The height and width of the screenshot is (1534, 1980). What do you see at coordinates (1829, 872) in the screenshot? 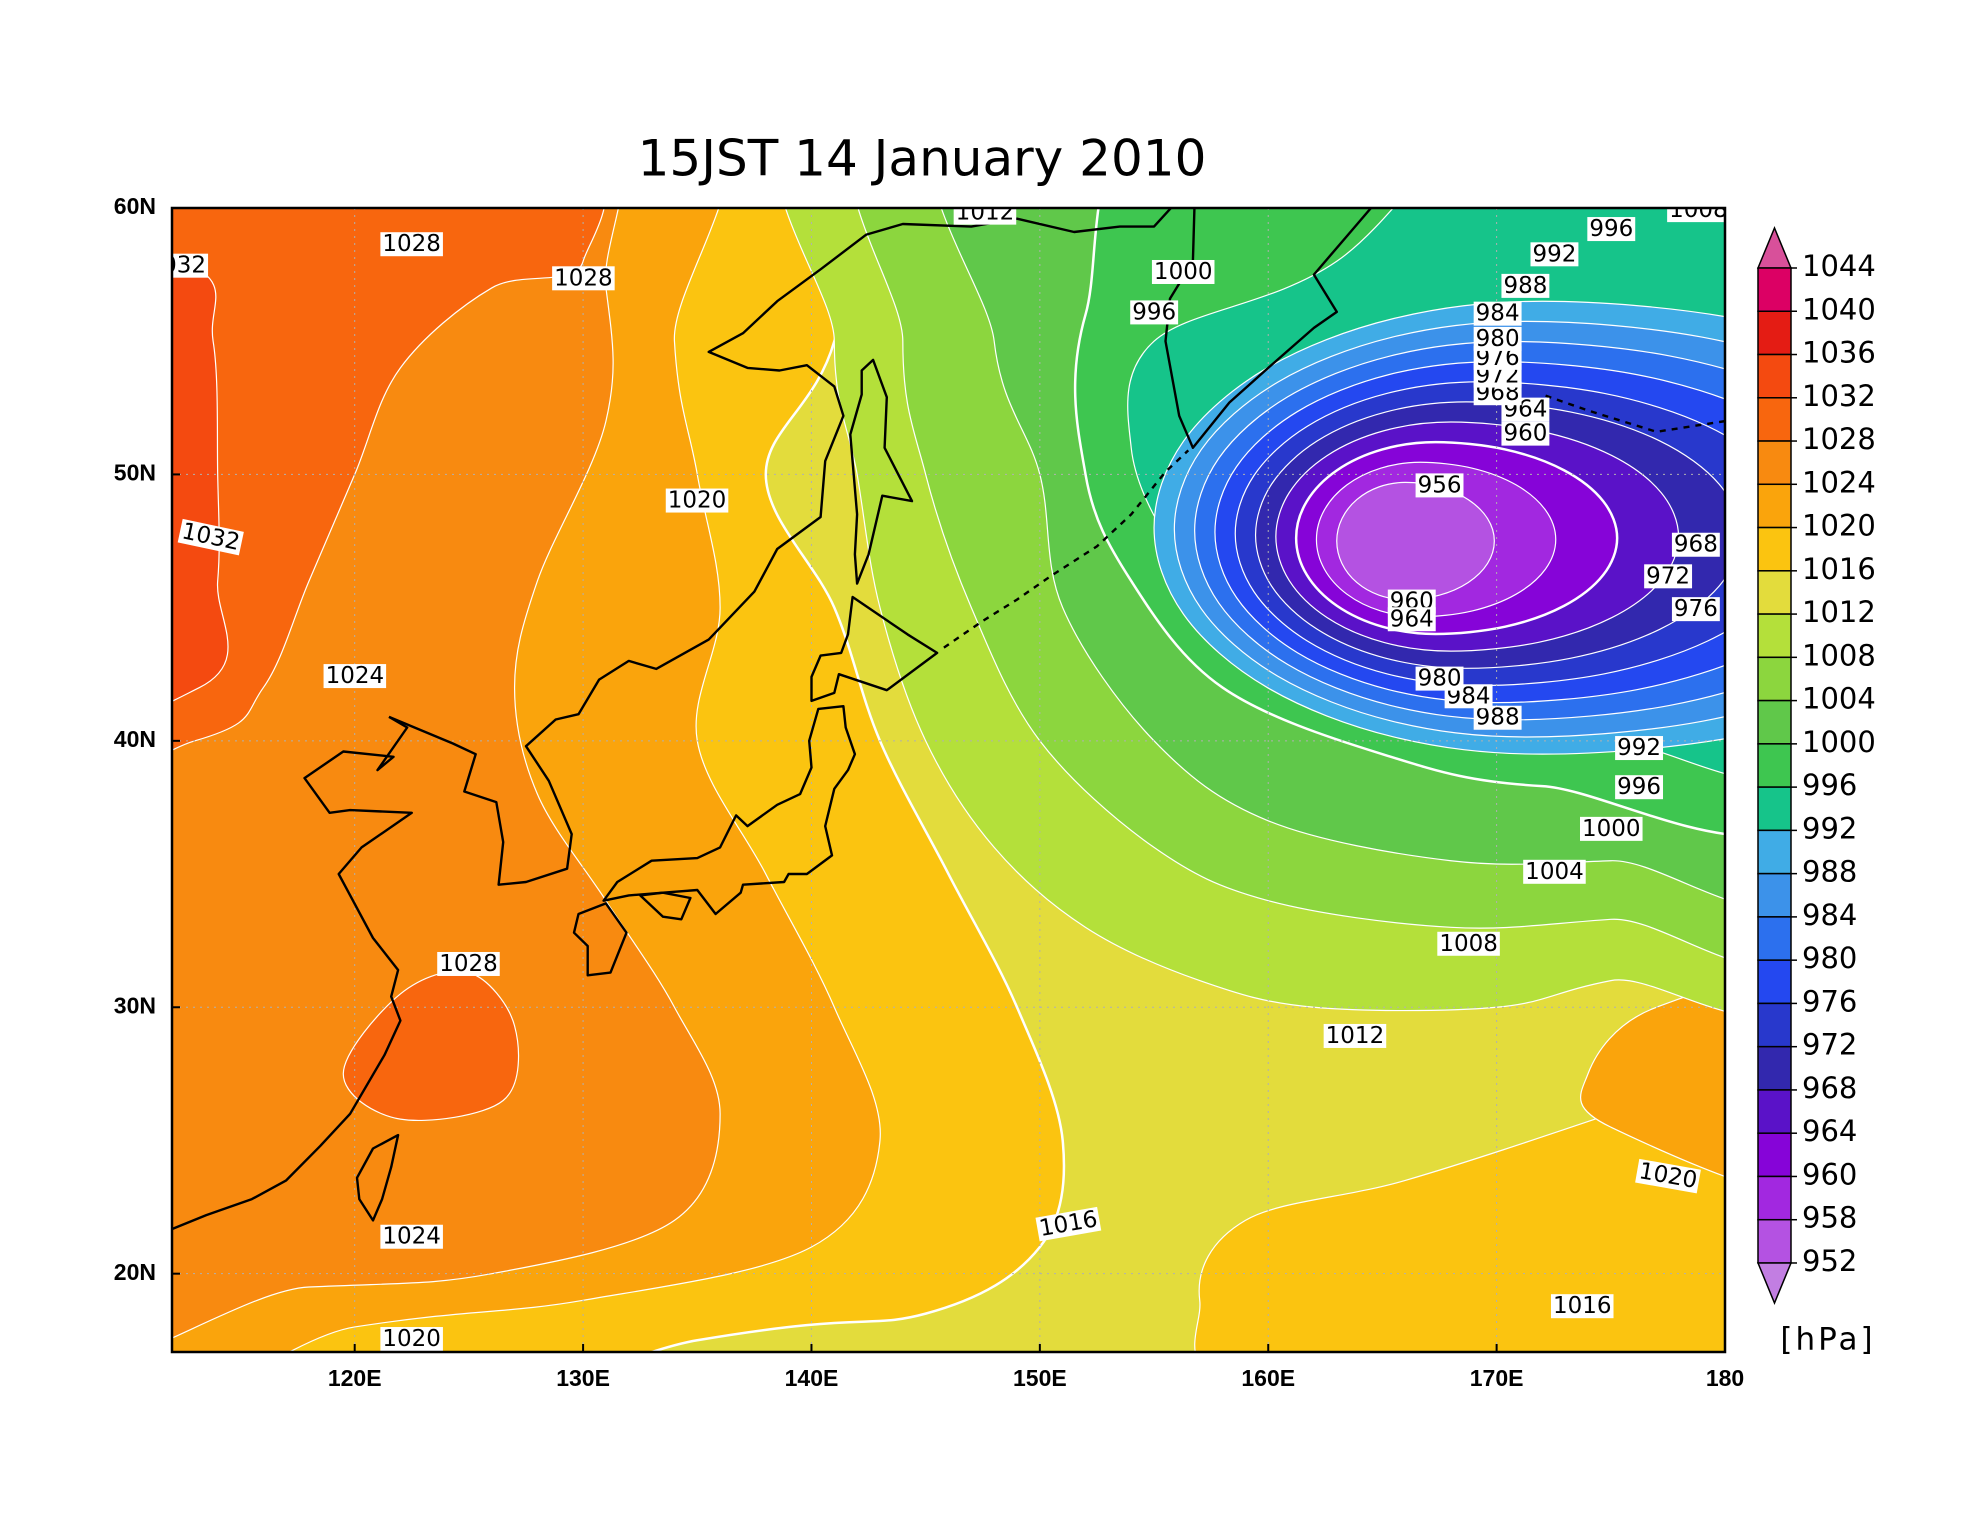
I see `colorbar-label: 988` at bounding box center [1829, 872].